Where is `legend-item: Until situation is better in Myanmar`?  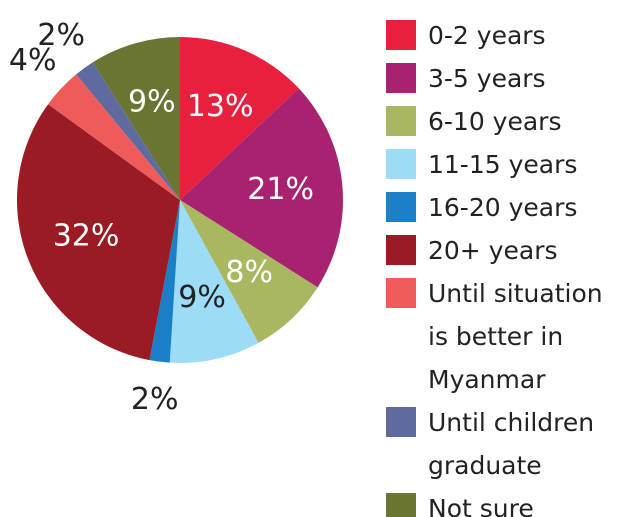 legend-item: Until situation is better in Myanmar is located at coordinates (506, 336).